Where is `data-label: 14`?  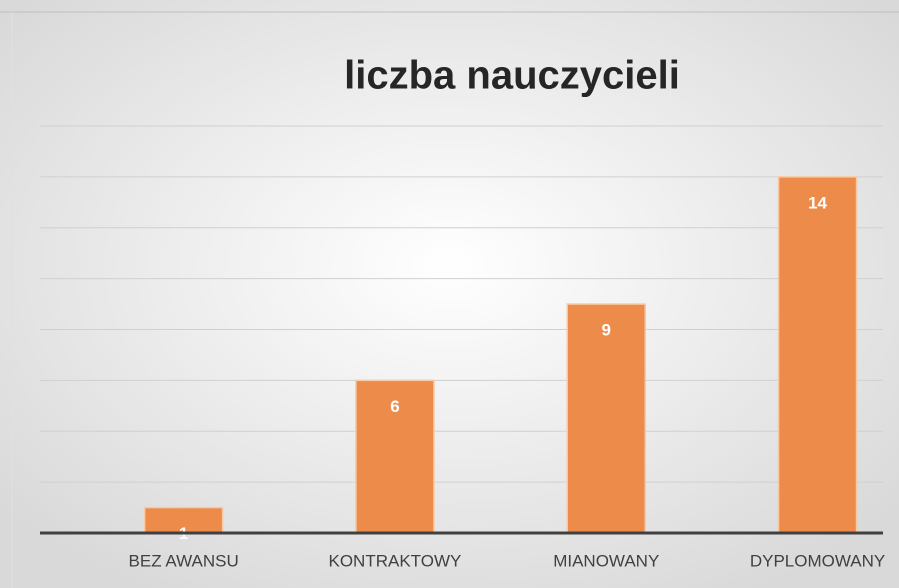 data-label: 14 is located at coordinates (817, 202).